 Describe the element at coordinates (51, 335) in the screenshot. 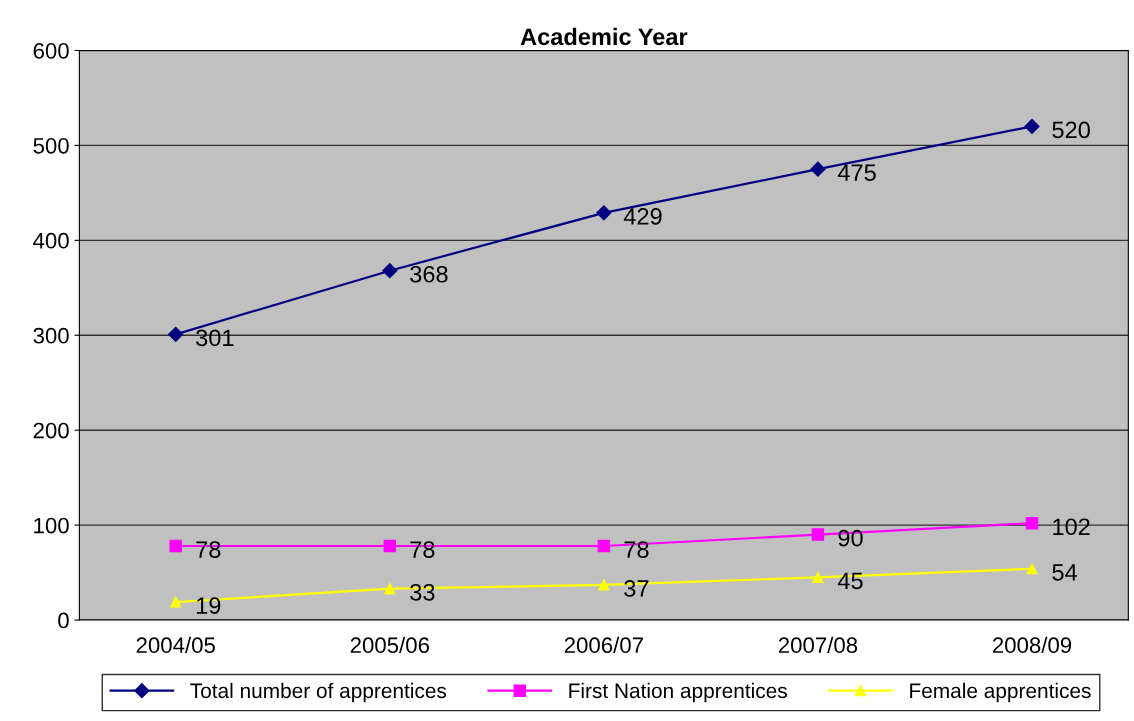

I see `y-tick-label: 300` at that location.